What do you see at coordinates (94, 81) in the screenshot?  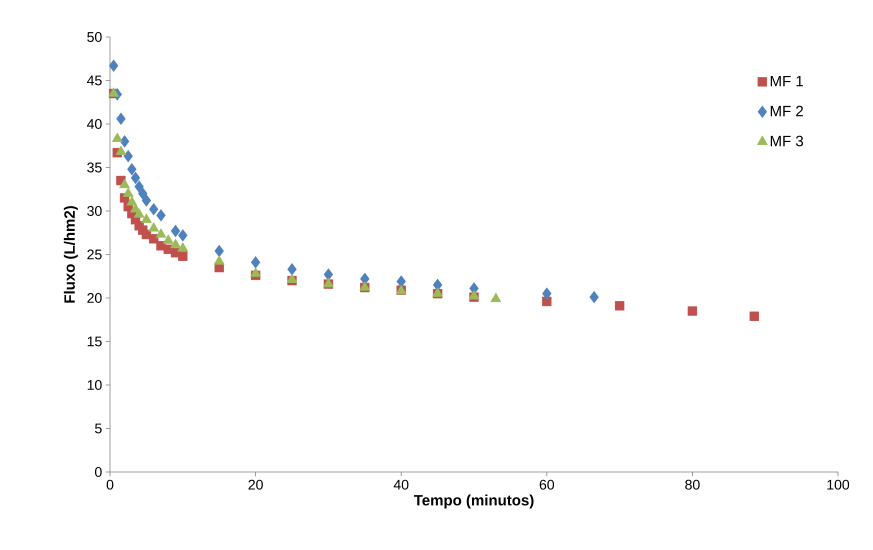 I see `y-tick-label: 45` at bounding box center [94, 81].